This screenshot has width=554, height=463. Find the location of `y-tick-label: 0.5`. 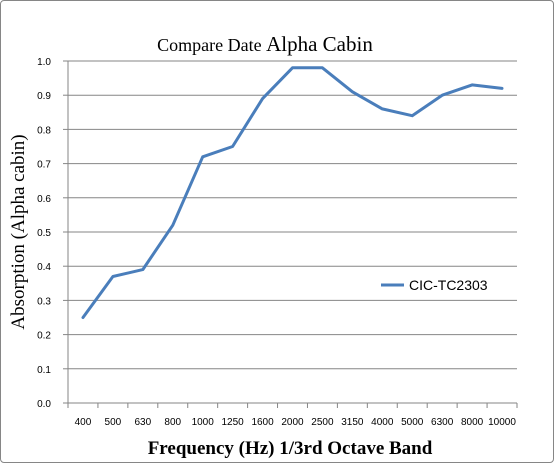

y-tick-label: 0.5 is located at coordinates (44, 233).